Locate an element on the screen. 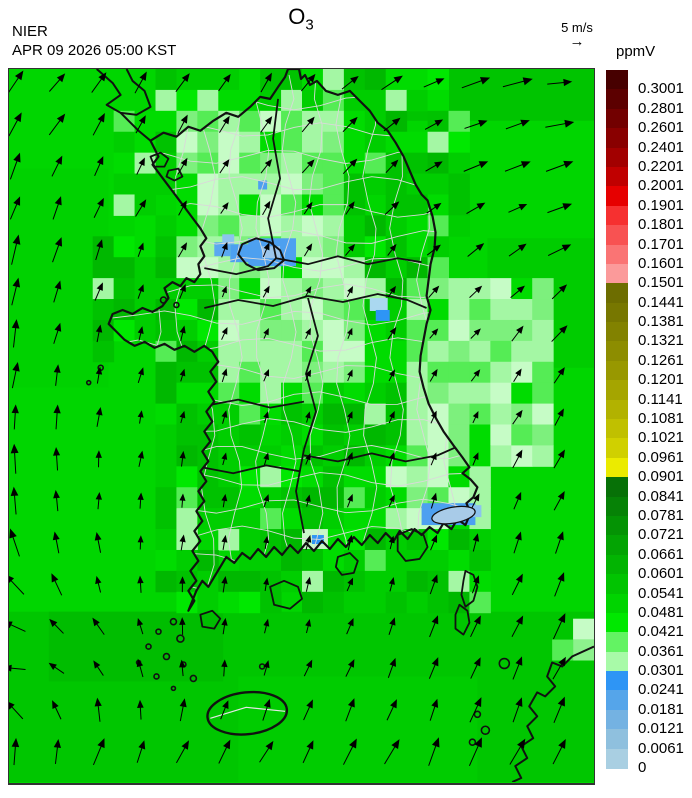 The image size is (692, 798). species-symbol: O is located at coordinates (297, 16).